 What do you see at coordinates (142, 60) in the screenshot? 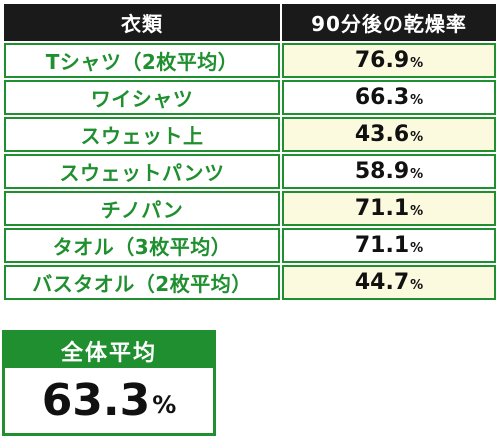
I see `clothing-cell: Tシャツ（2枚平均）` at bounding box center [142, 60].